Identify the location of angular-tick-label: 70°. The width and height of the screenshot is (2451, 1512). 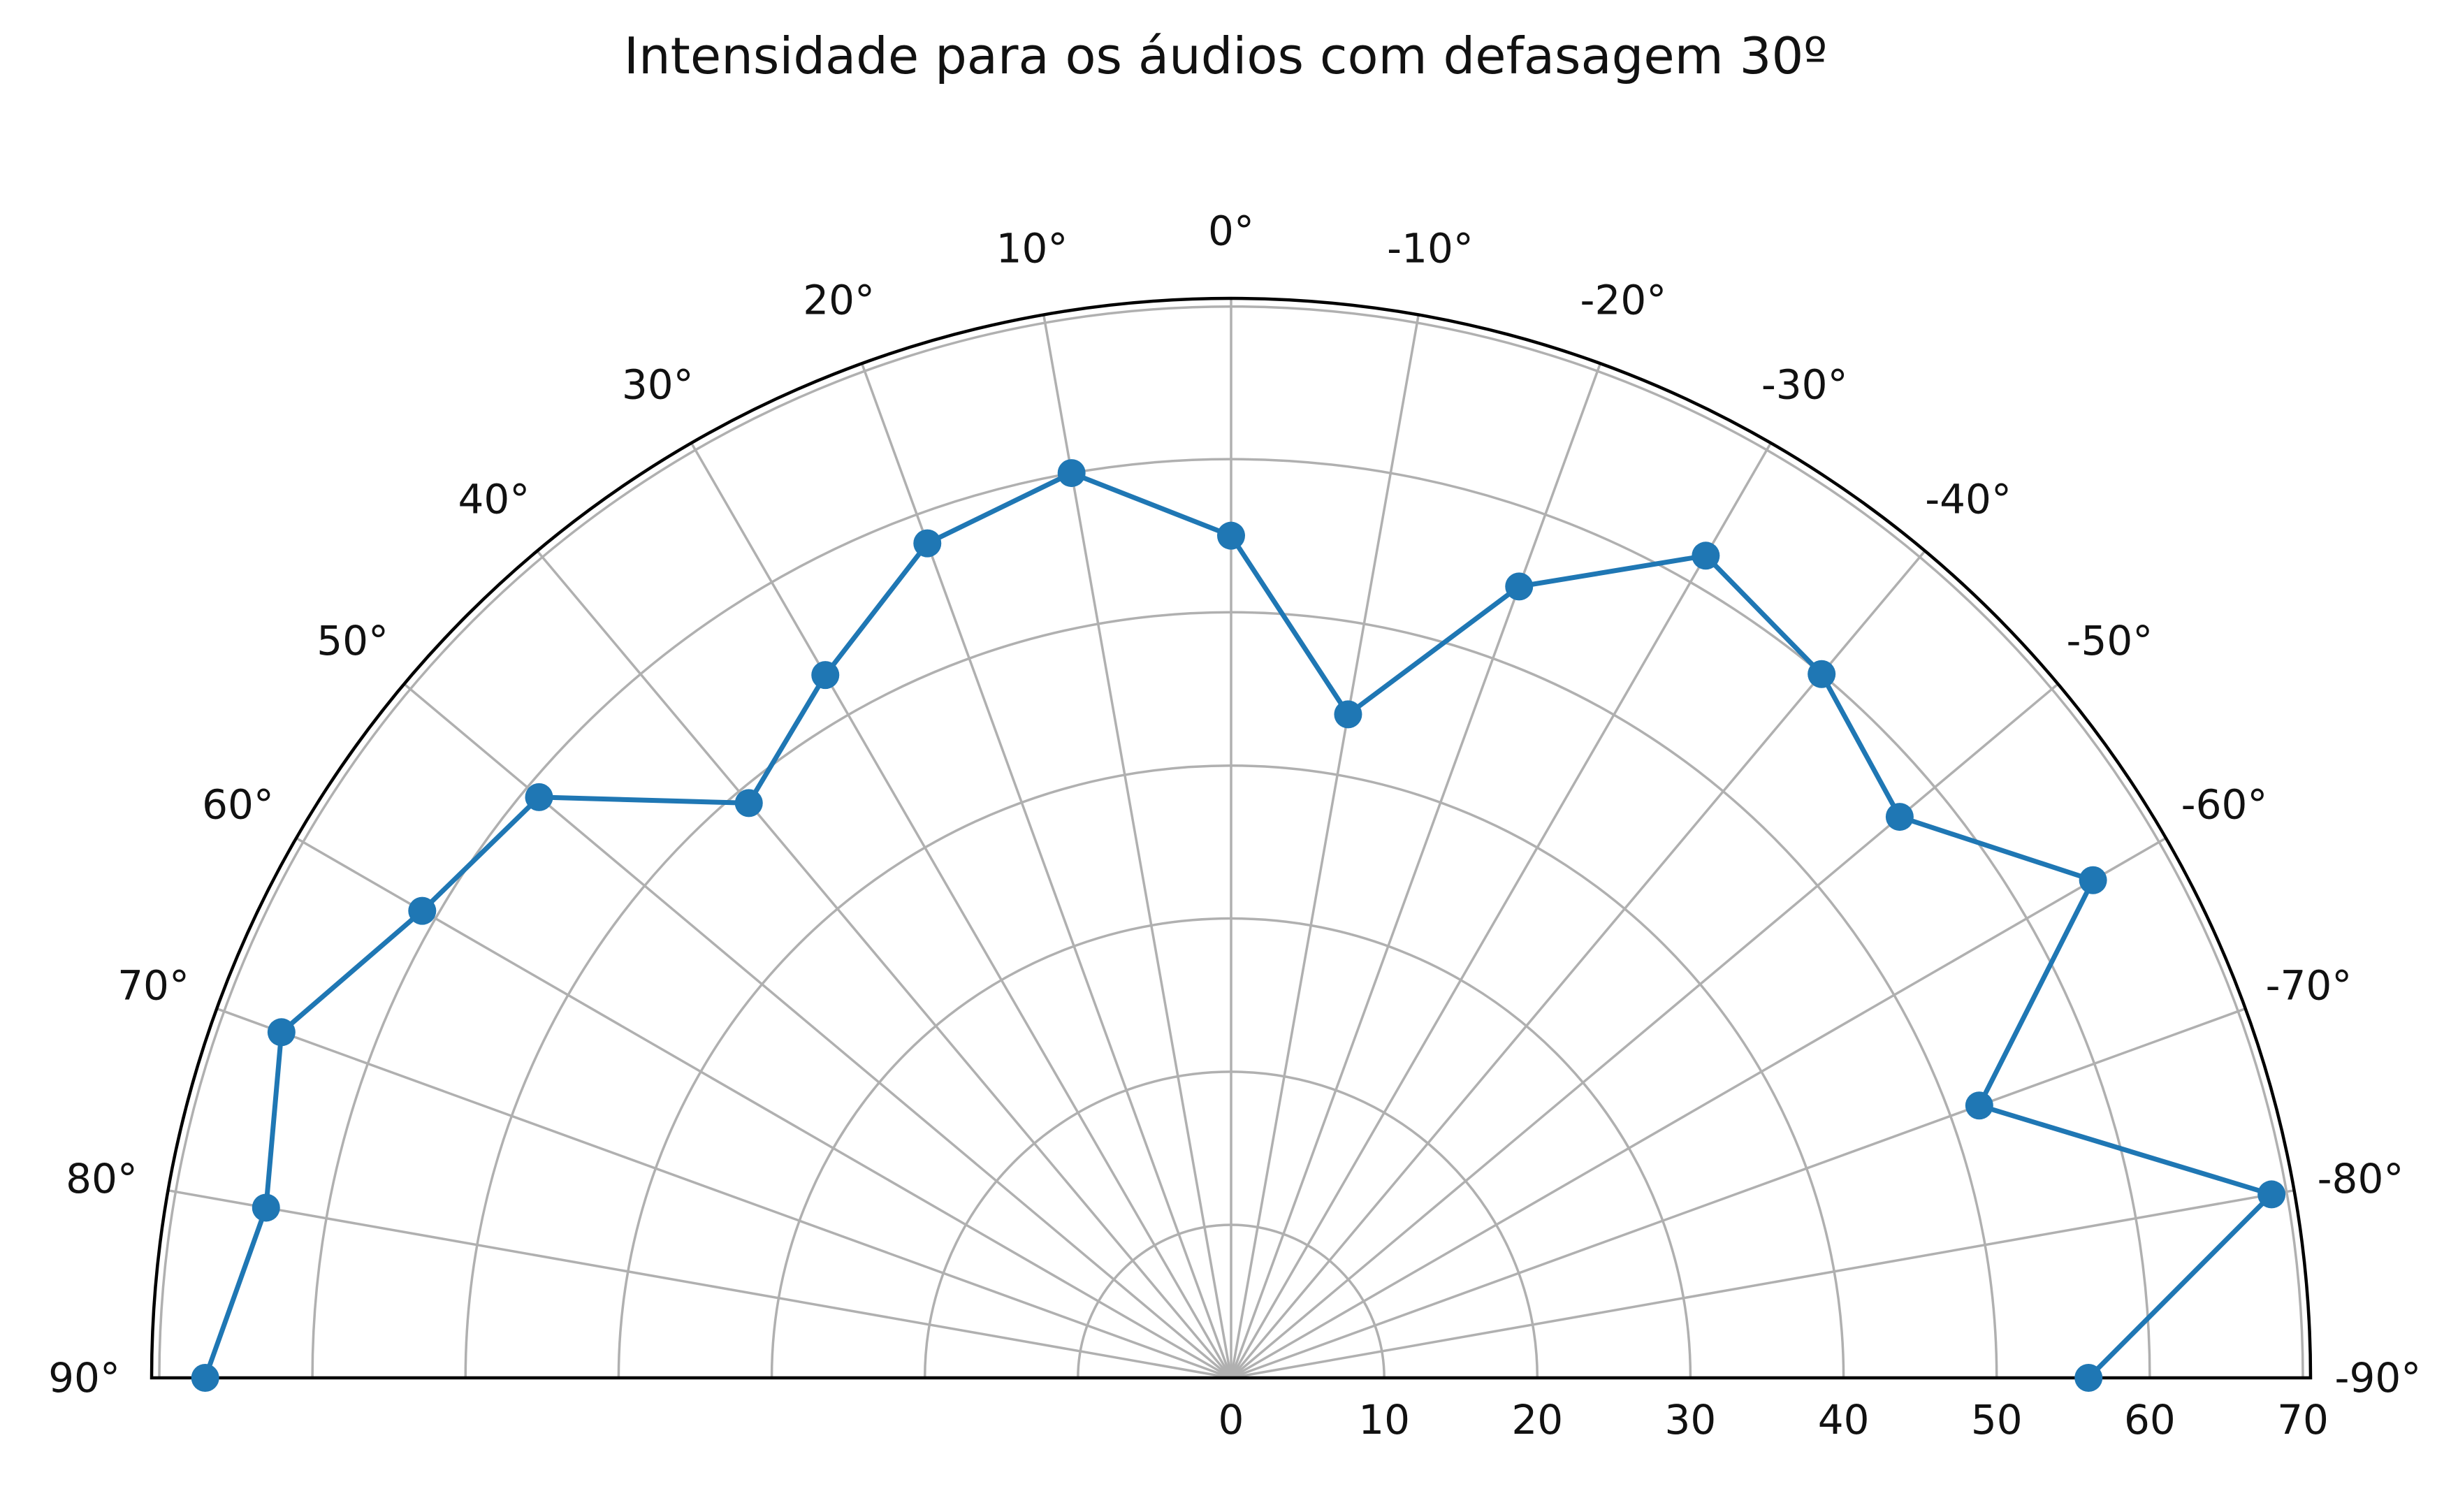
(153, 986).